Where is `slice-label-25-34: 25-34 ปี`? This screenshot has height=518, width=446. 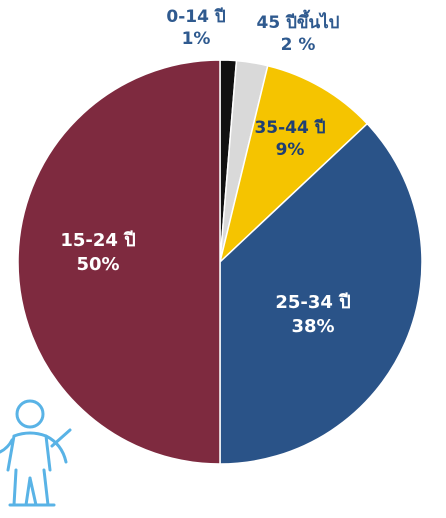 slice-label-25-34: 25-34 ปี is located at coordinates (312, 302).